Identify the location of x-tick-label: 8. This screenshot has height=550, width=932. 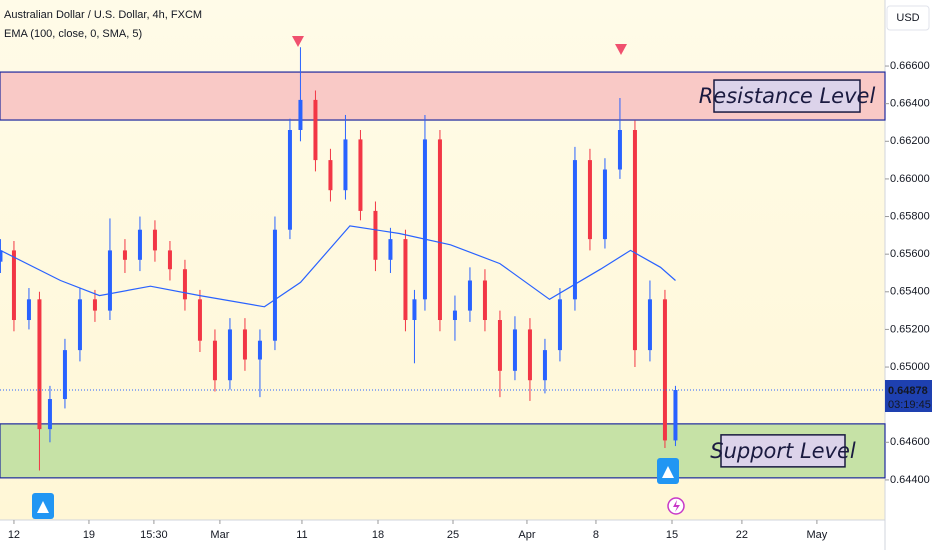
(596, 535).